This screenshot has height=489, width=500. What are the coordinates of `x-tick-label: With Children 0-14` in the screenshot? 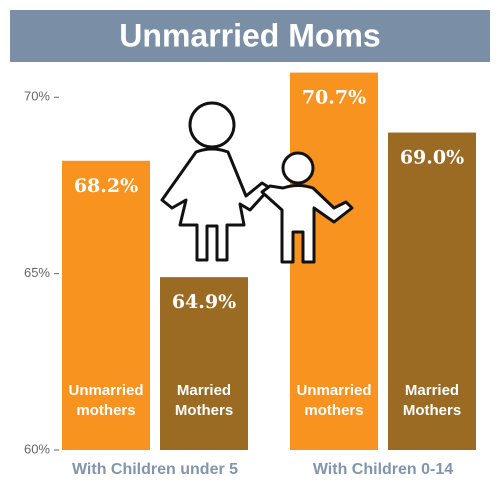 It's located at (383, 469).